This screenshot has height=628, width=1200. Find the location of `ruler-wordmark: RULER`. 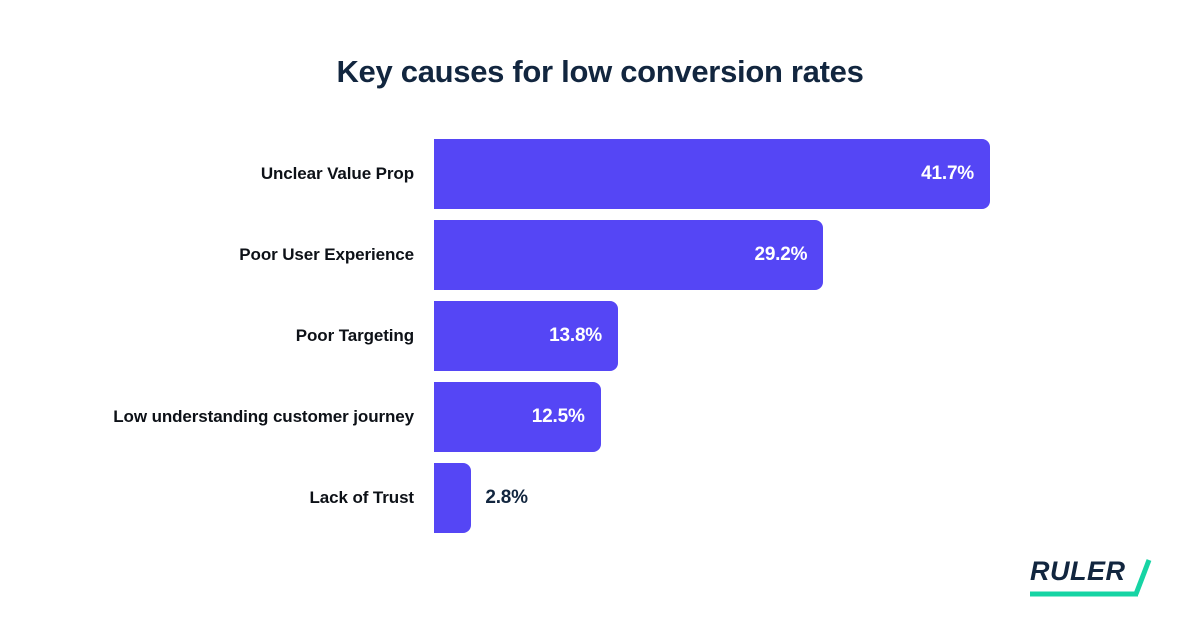

ruler-wordmark: RULER is located at coordinates (1078, 571).